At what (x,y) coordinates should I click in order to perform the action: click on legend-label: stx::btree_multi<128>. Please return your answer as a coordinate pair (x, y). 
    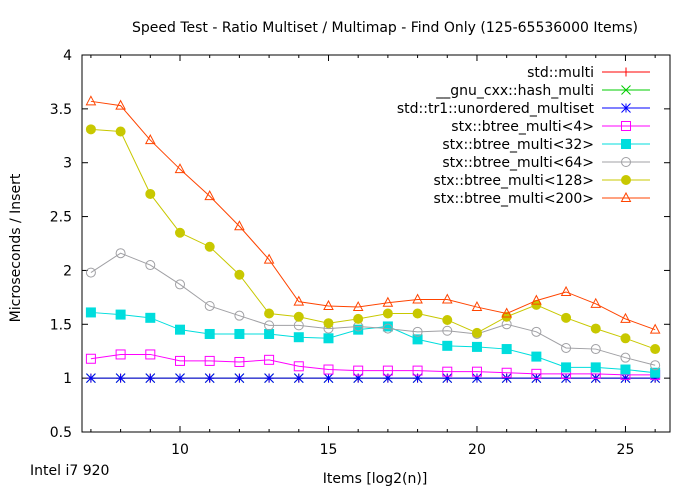
    Looking at the image, I should click on (513, 181).